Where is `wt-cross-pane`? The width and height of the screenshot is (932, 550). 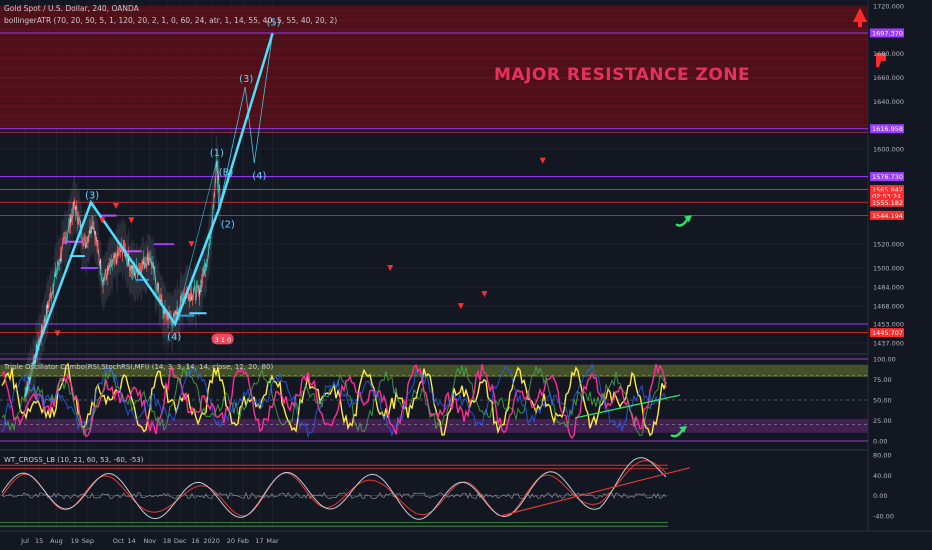
wt-cross-pane is located at coordinates (345, 492).